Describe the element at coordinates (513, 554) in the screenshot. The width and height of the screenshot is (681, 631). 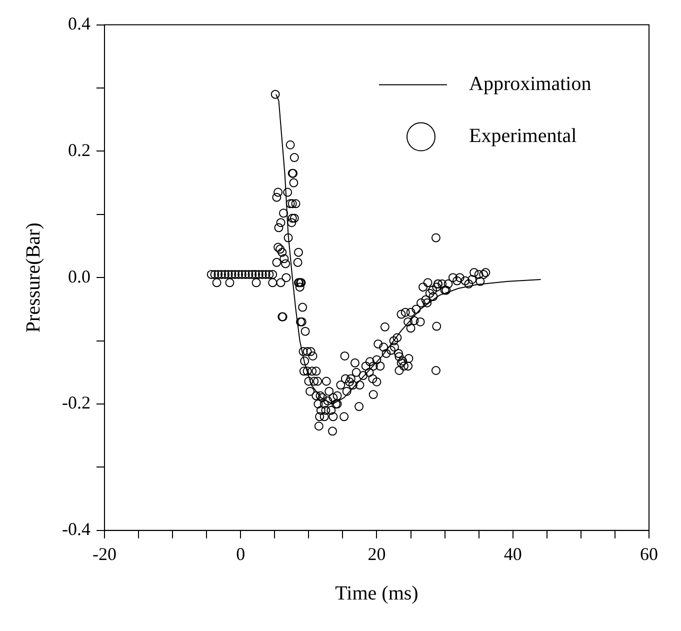
I see `x-tick-label: 40` at that location.